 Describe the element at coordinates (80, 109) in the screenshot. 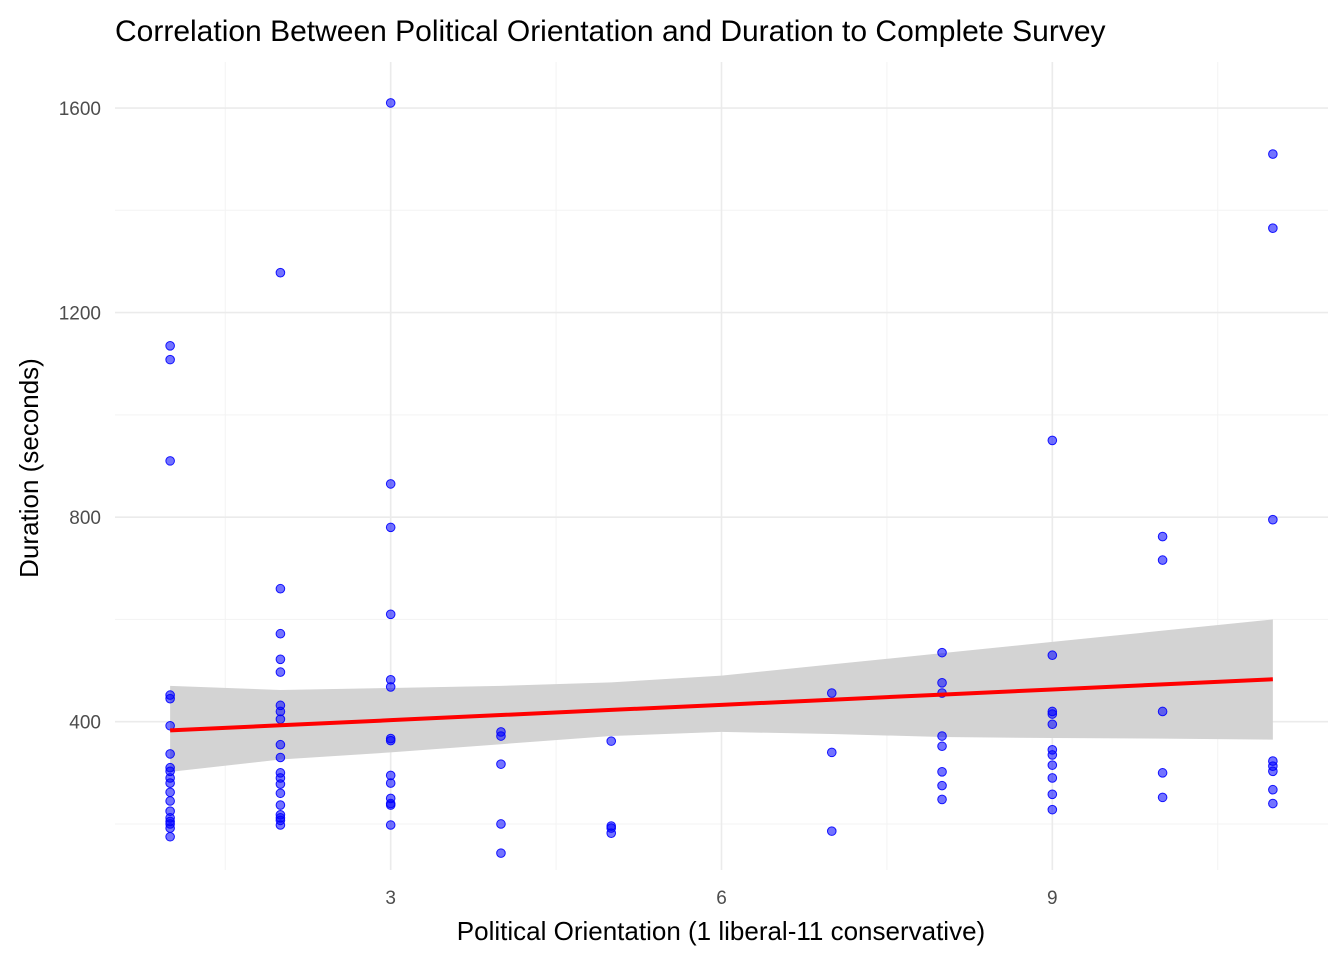

I see `y-tick-label: 1600` at that location.